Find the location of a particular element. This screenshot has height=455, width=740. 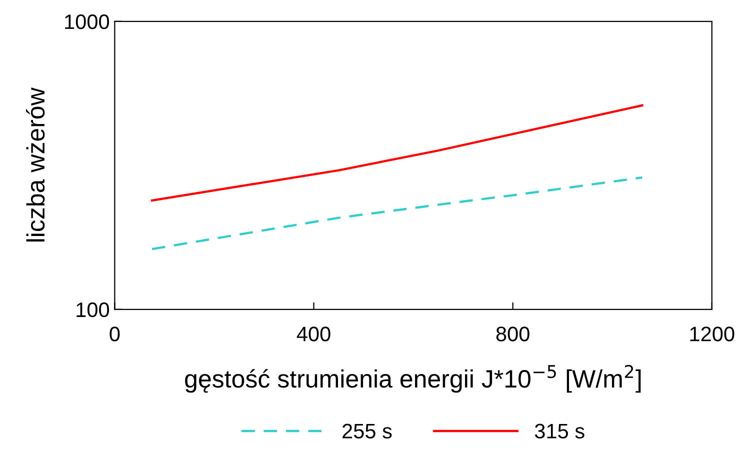

x-axis-title: gęstość strumienia energii J*10$^{−5}$ [W/m$^{2}$] is located at coordinates (413, 378).